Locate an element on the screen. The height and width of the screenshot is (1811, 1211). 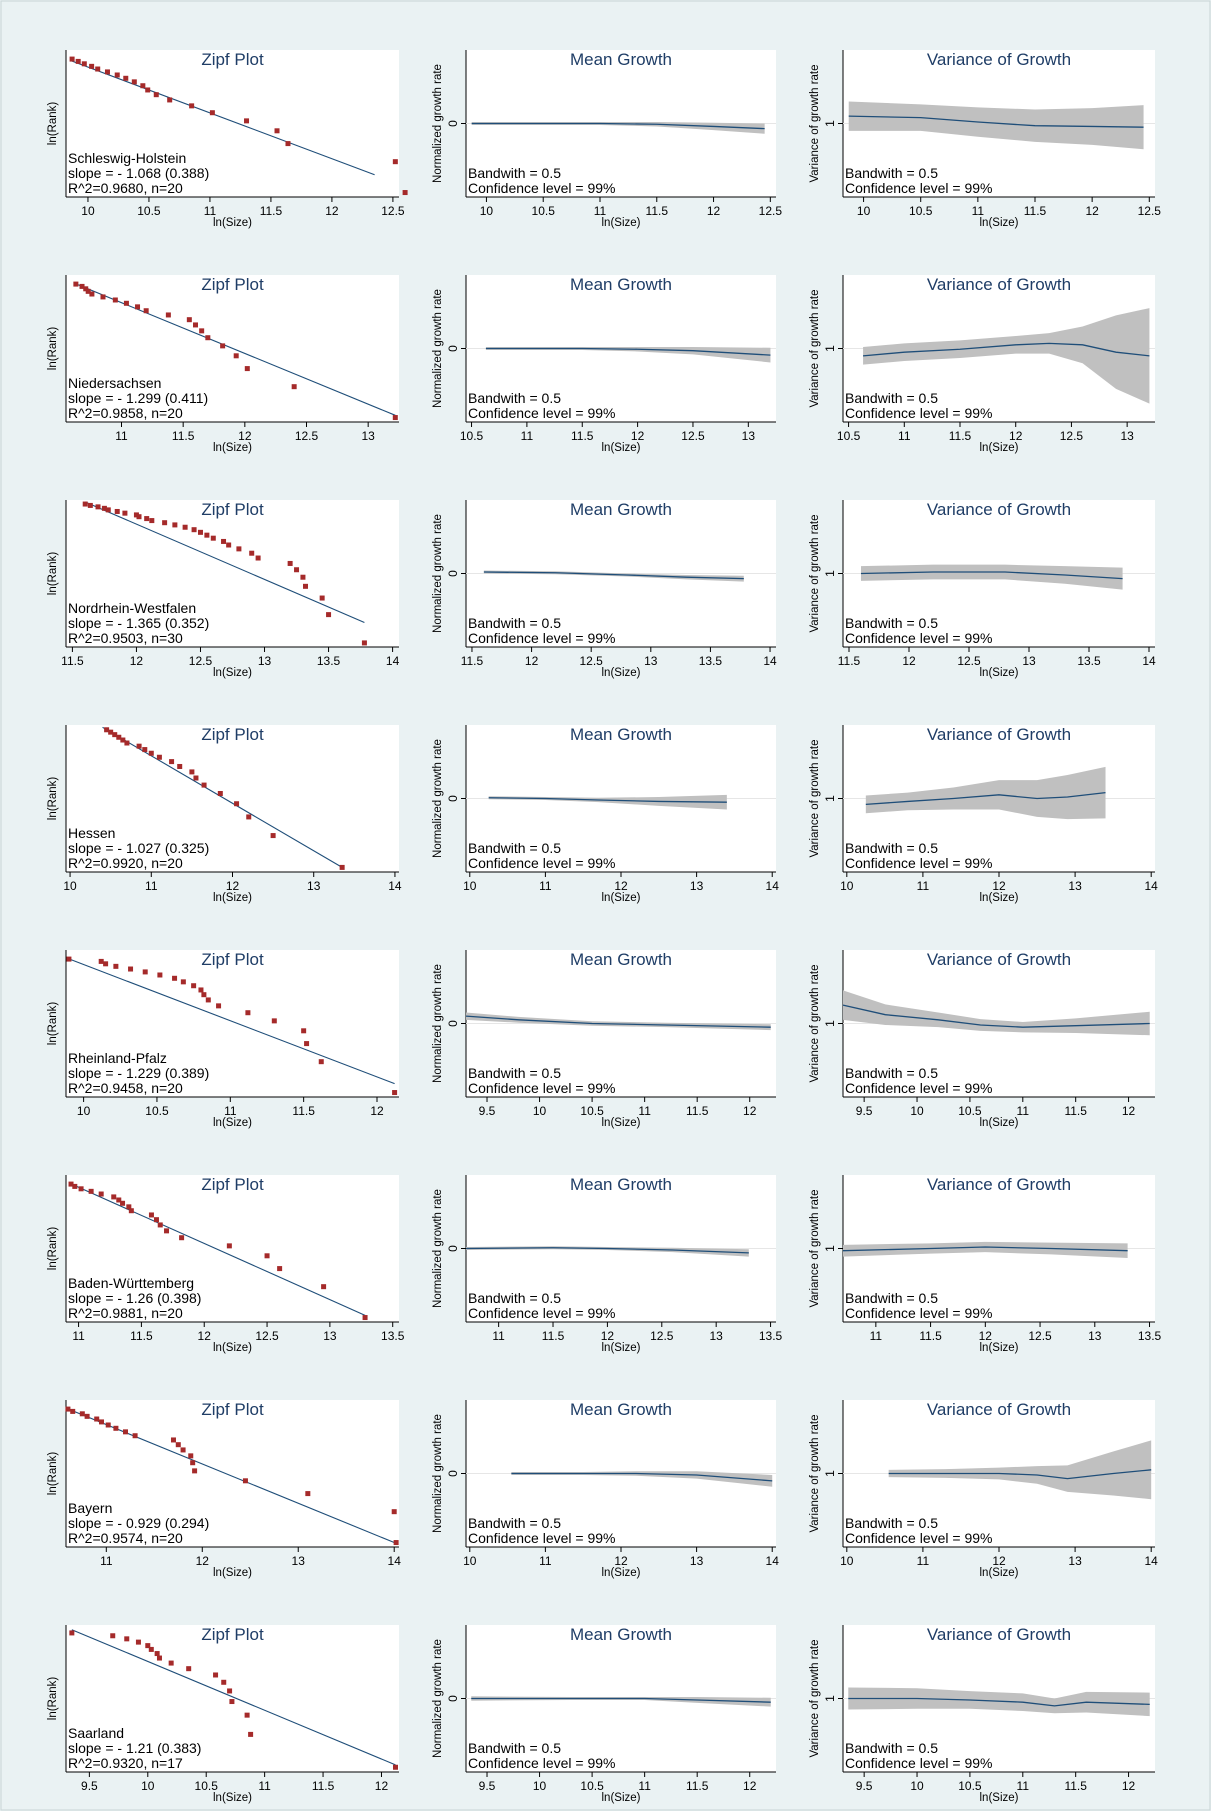
chart-title: Variance of Growth is located at coordinates (999, 1634).